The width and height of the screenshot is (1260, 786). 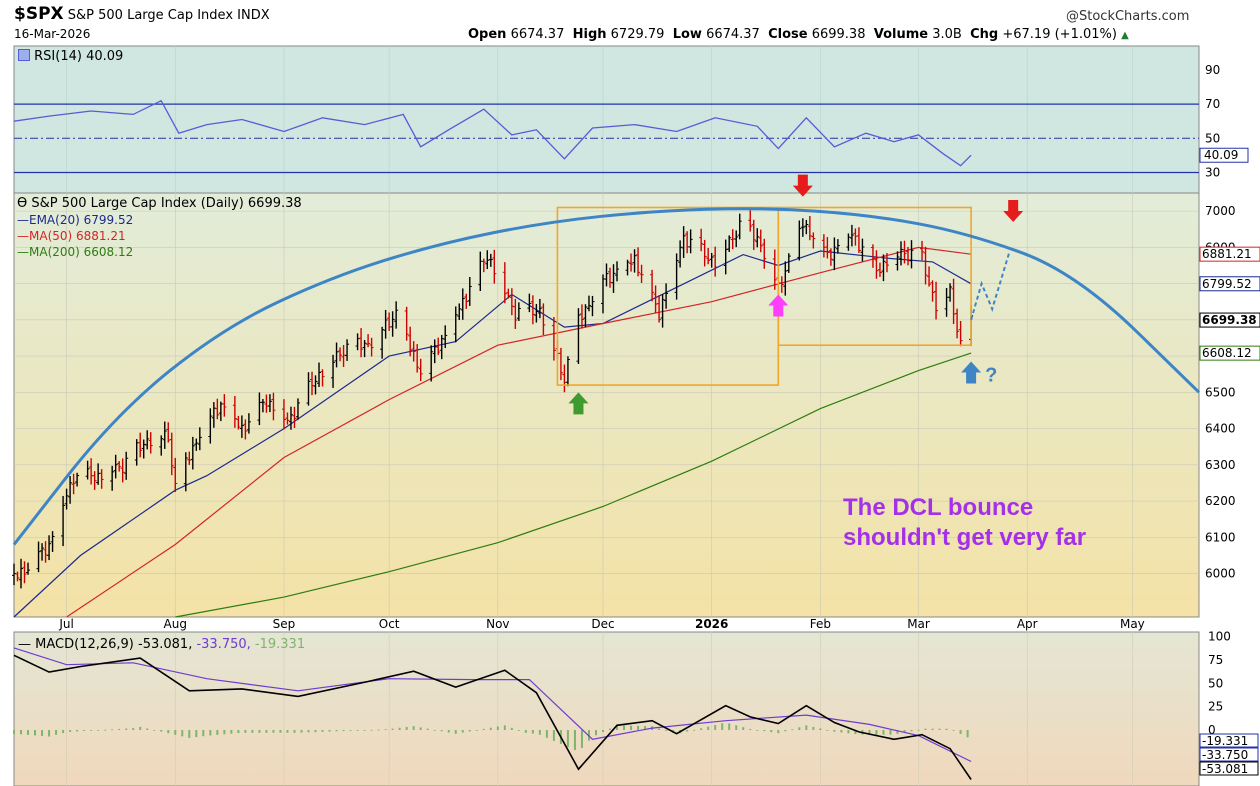 I want to click on annotation-line-2: shouldn't get very far, so click(x=965, y=537).